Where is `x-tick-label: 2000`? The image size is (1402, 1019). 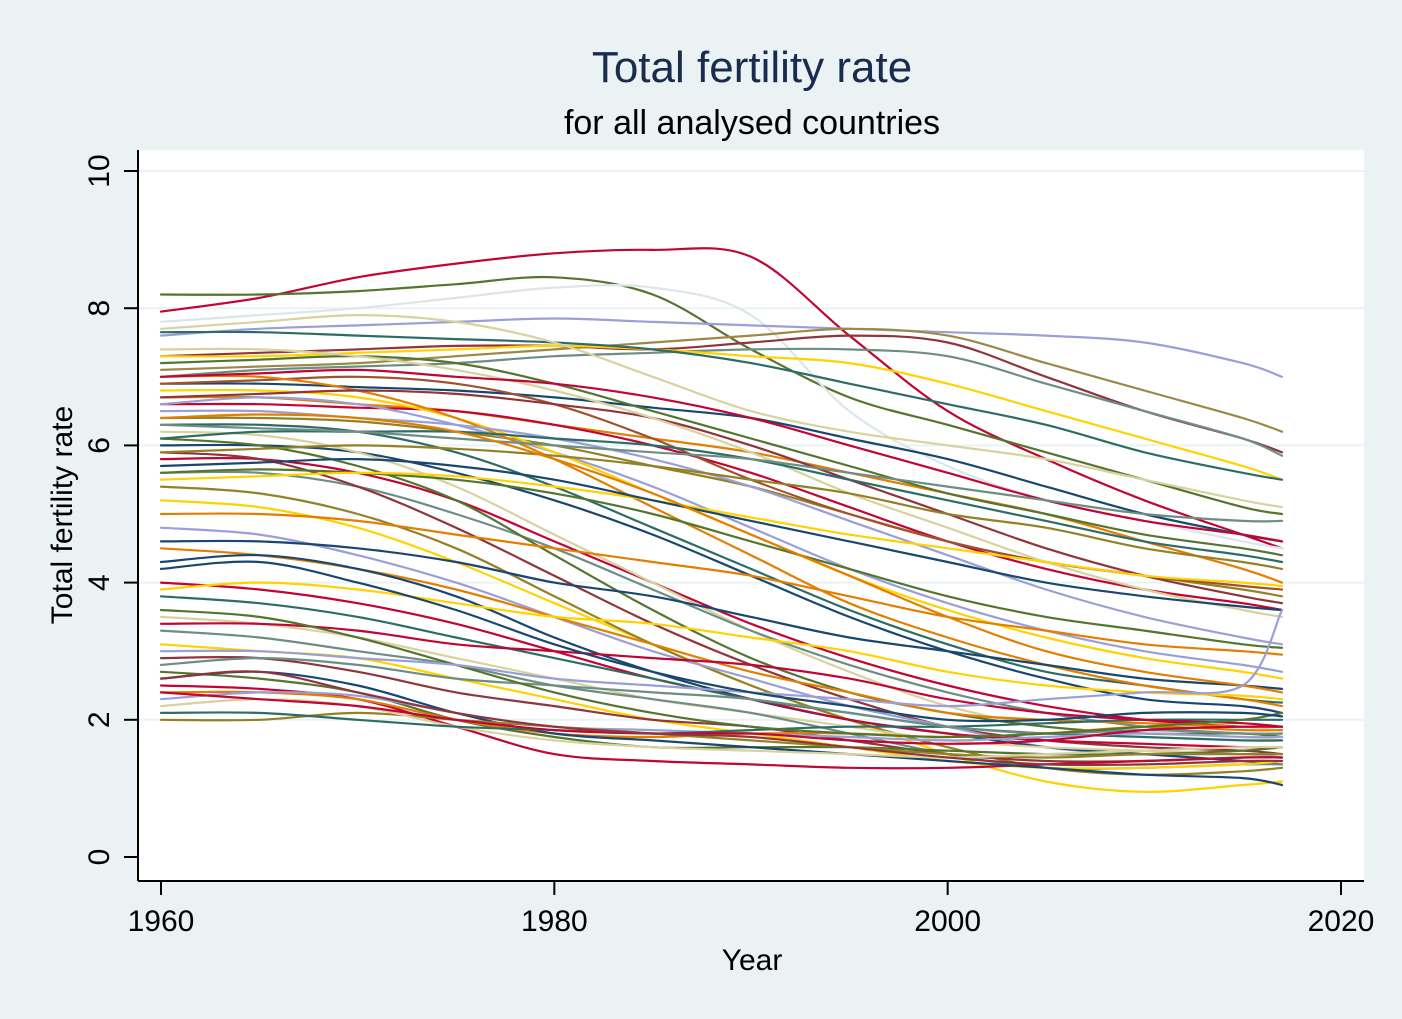 x-tick-label: 2000 is located at coordinates (947, 921).